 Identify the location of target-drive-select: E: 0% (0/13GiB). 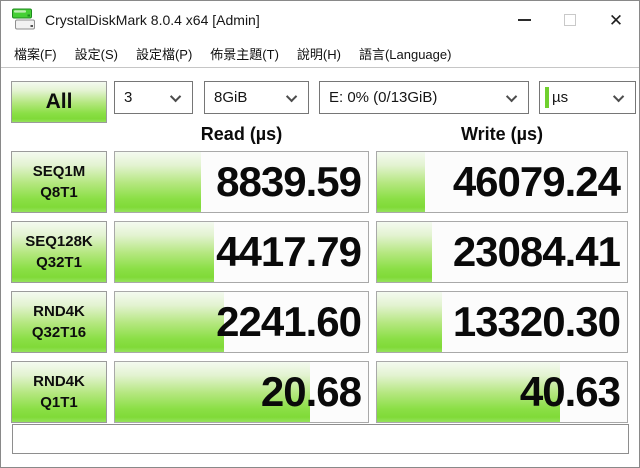
(424, 97).